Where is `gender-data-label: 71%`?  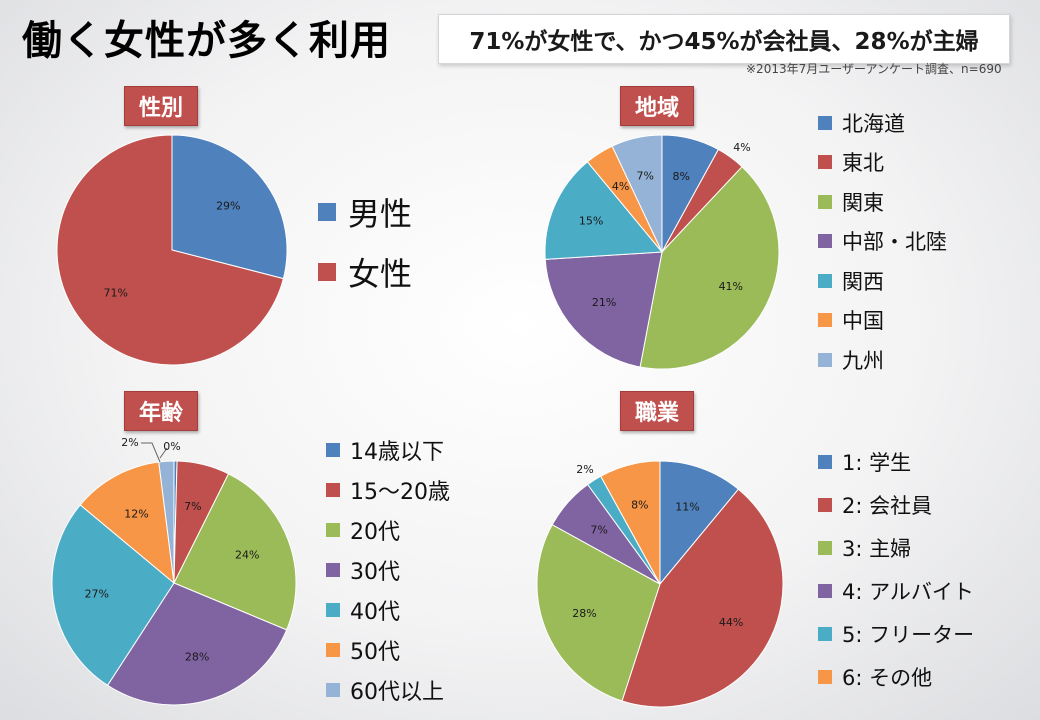 gender-data-label: 71% is located at coordinates (115, 293).